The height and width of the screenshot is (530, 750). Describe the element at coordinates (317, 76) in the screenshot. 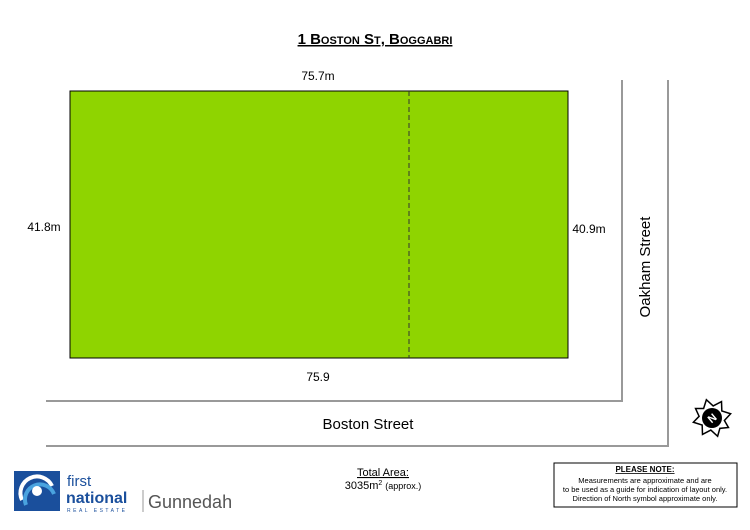

I see `dim-top: 75.7m` at that location.